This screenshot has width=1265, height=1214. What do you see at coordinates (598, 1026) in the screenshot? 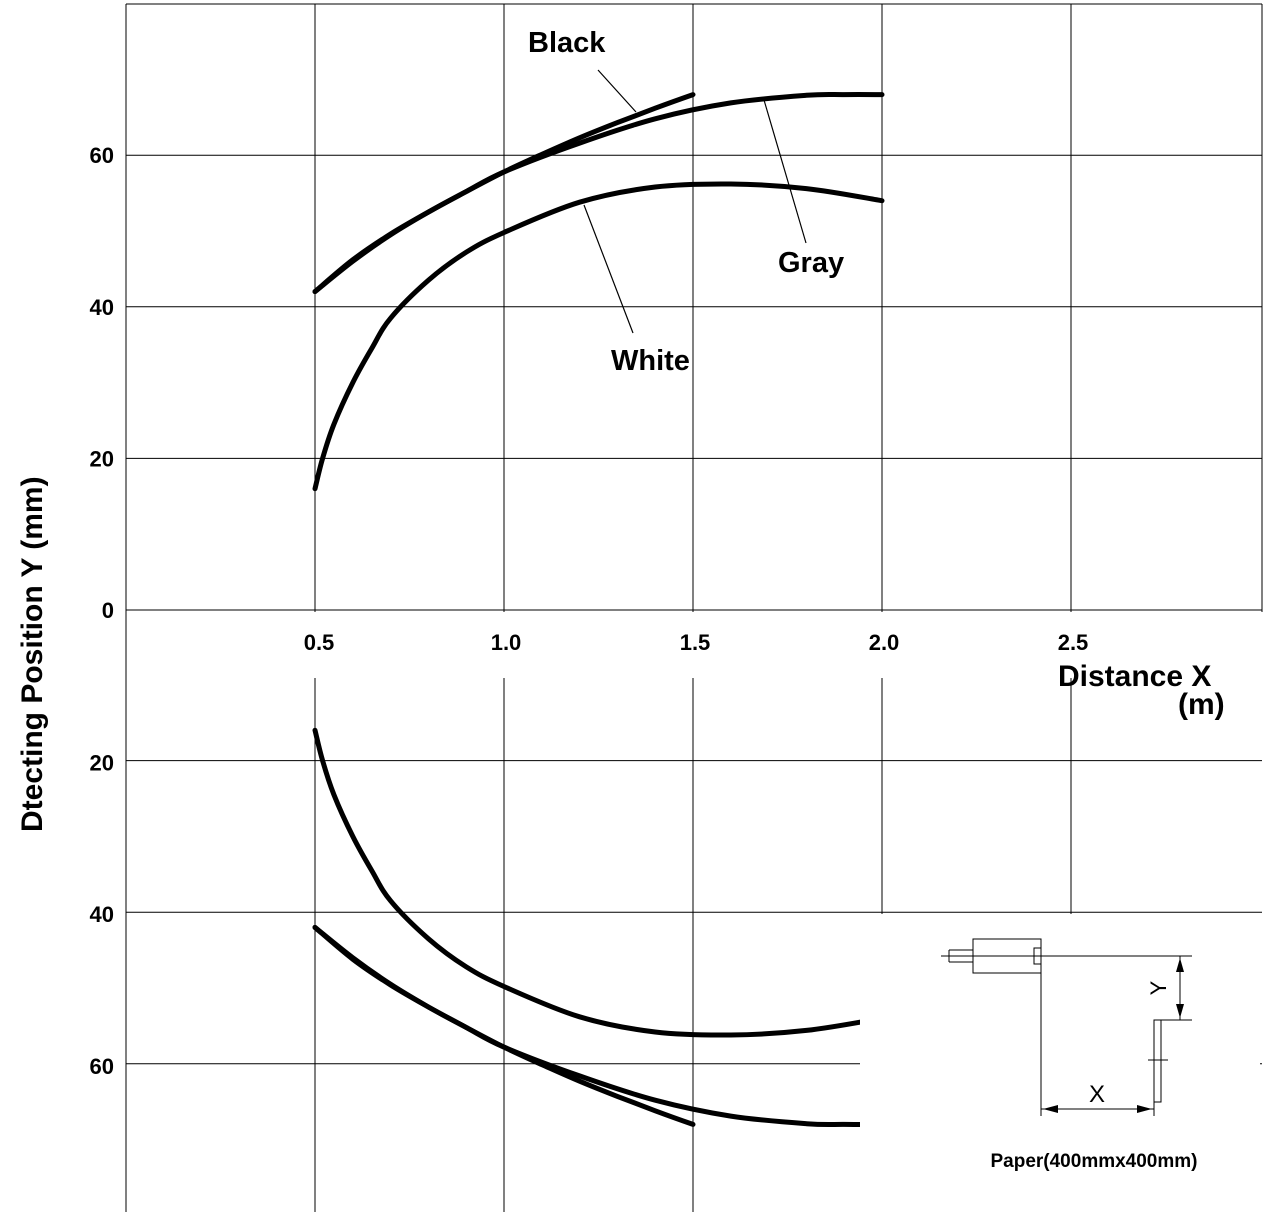
I see `series-gray-lower` at bounding box center [598, 1026].